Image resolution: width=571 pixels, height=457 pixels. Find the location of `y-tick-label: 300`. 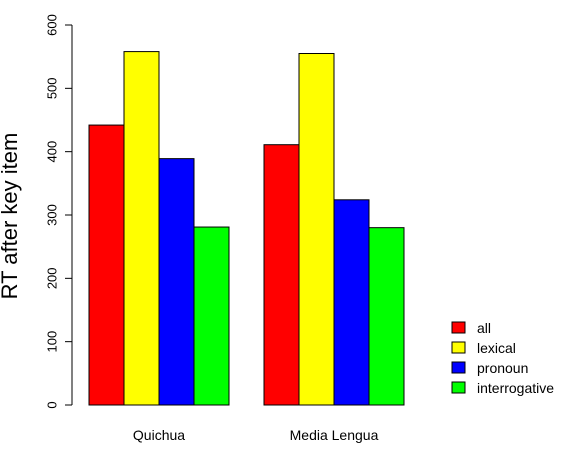

y-tick-label: 300 is located at coordinates (52, 215).